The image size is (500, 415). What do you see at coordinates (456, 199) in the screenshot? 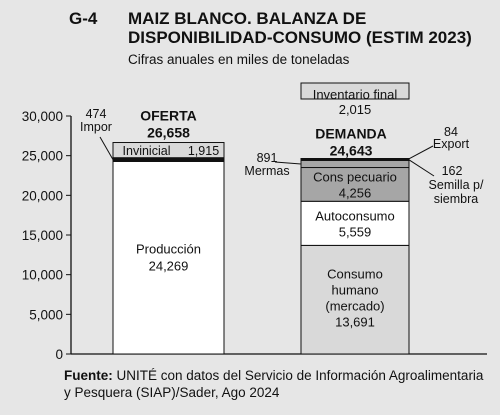
I see `callout-label: siembra` at bounding box center [456, 199].